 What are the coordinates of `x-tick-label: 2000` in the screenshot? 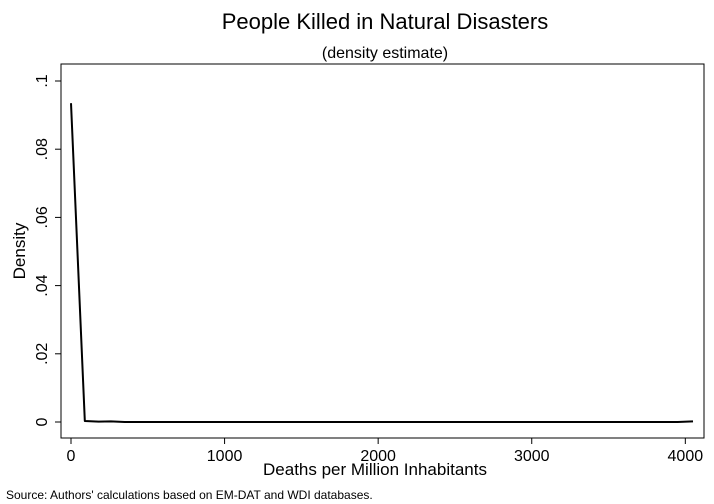 It's located at (378, 456).